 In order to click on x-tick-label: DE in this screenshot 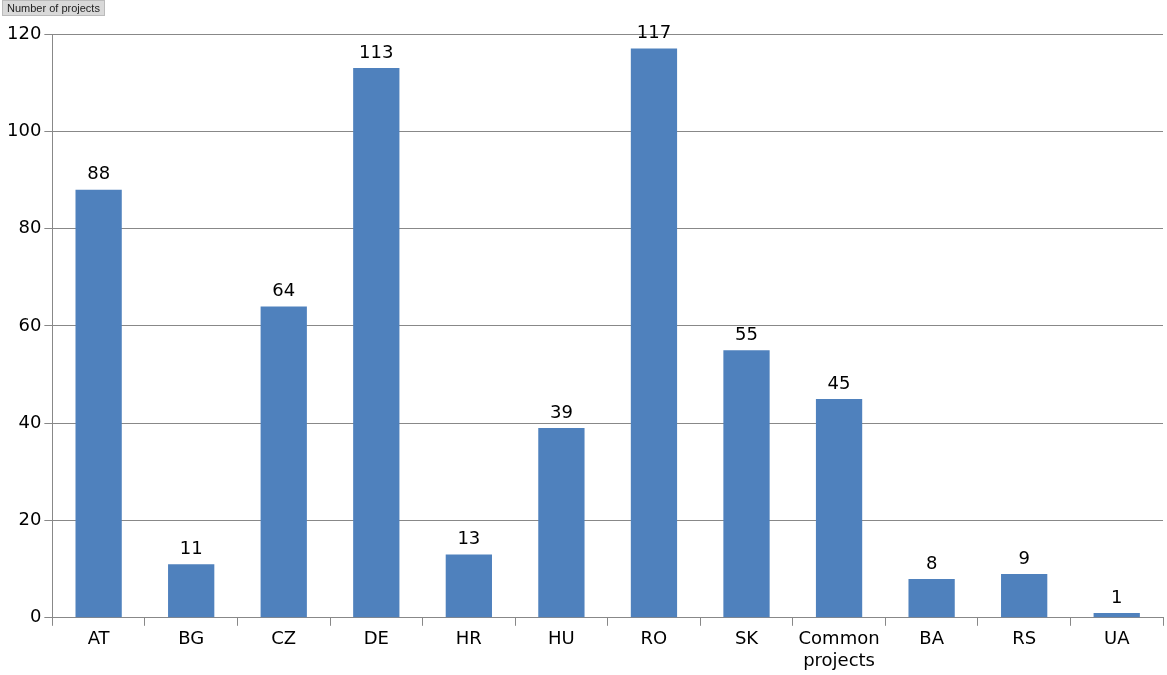, I will do `click(376, 638)`.